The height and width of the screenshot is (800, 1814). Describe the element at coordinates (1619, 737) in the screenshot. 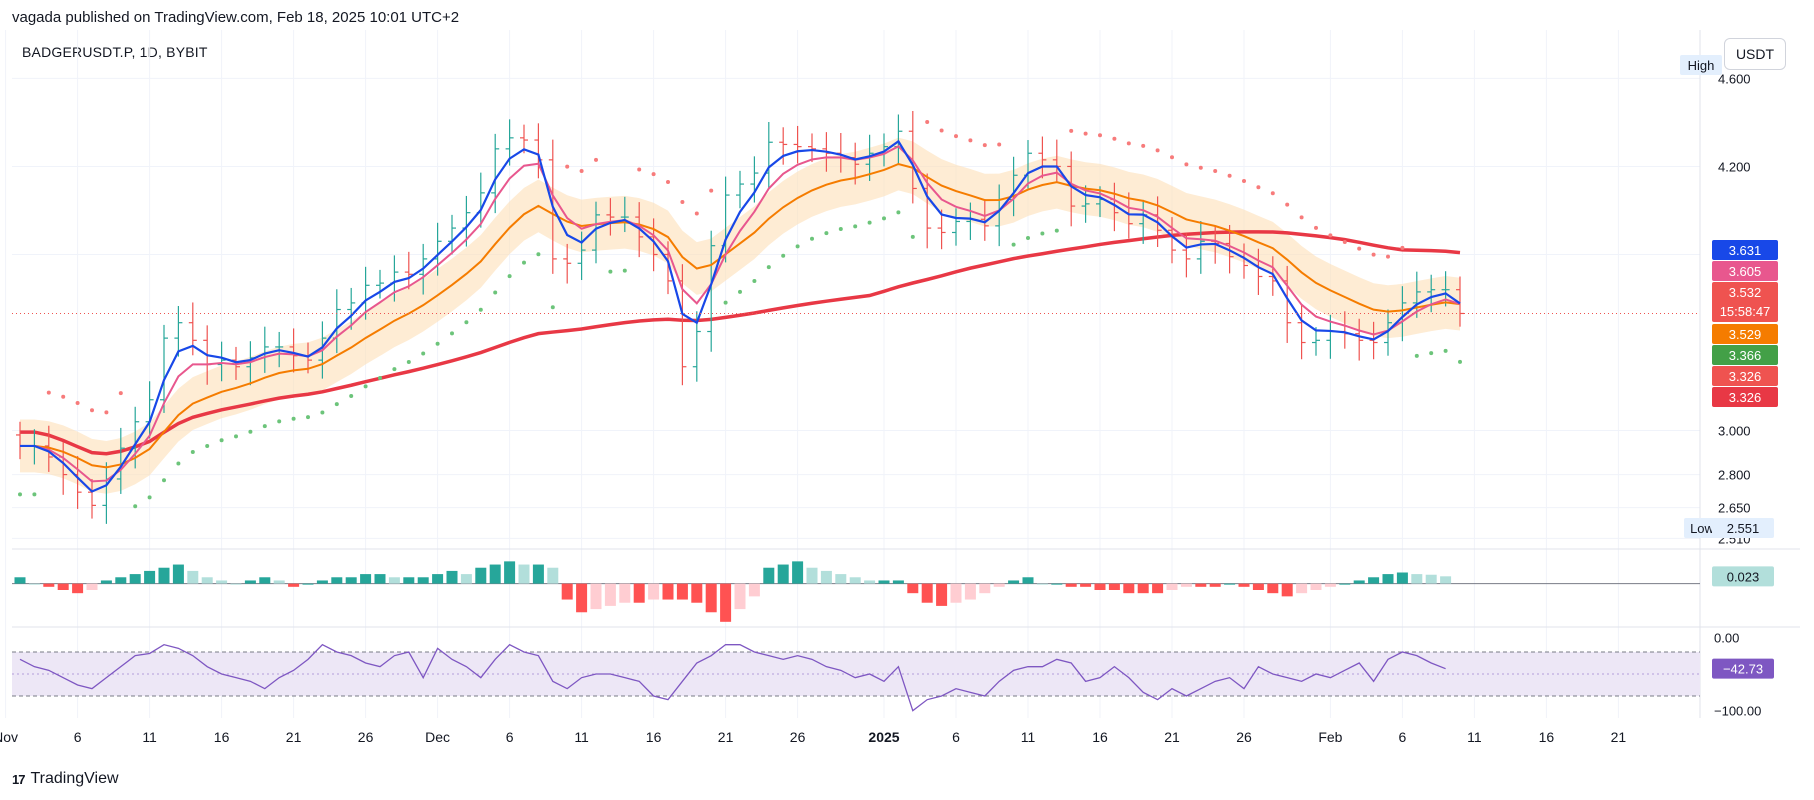

I see `time-tick-label: 21` at that location.